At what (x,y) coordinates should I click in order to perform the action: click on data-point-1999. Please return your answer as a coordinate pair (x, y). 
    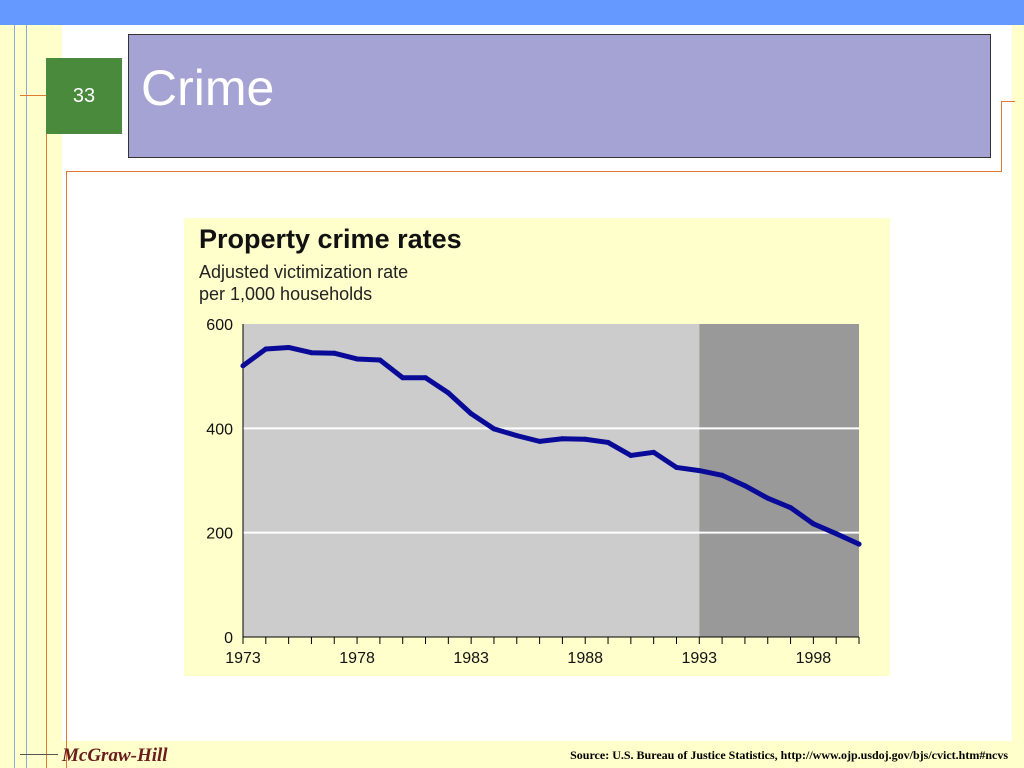
    Looking at the image, I should click on (836, 534).